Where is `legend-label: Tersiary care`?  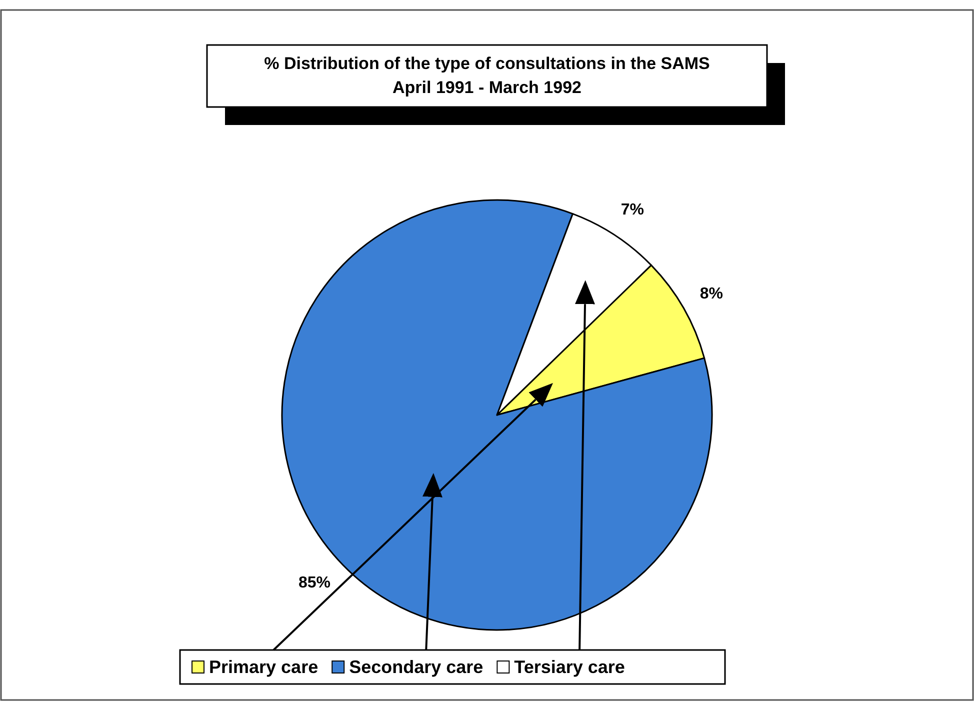 legend-label: Tersiary care is located at coordinates (569, 667).